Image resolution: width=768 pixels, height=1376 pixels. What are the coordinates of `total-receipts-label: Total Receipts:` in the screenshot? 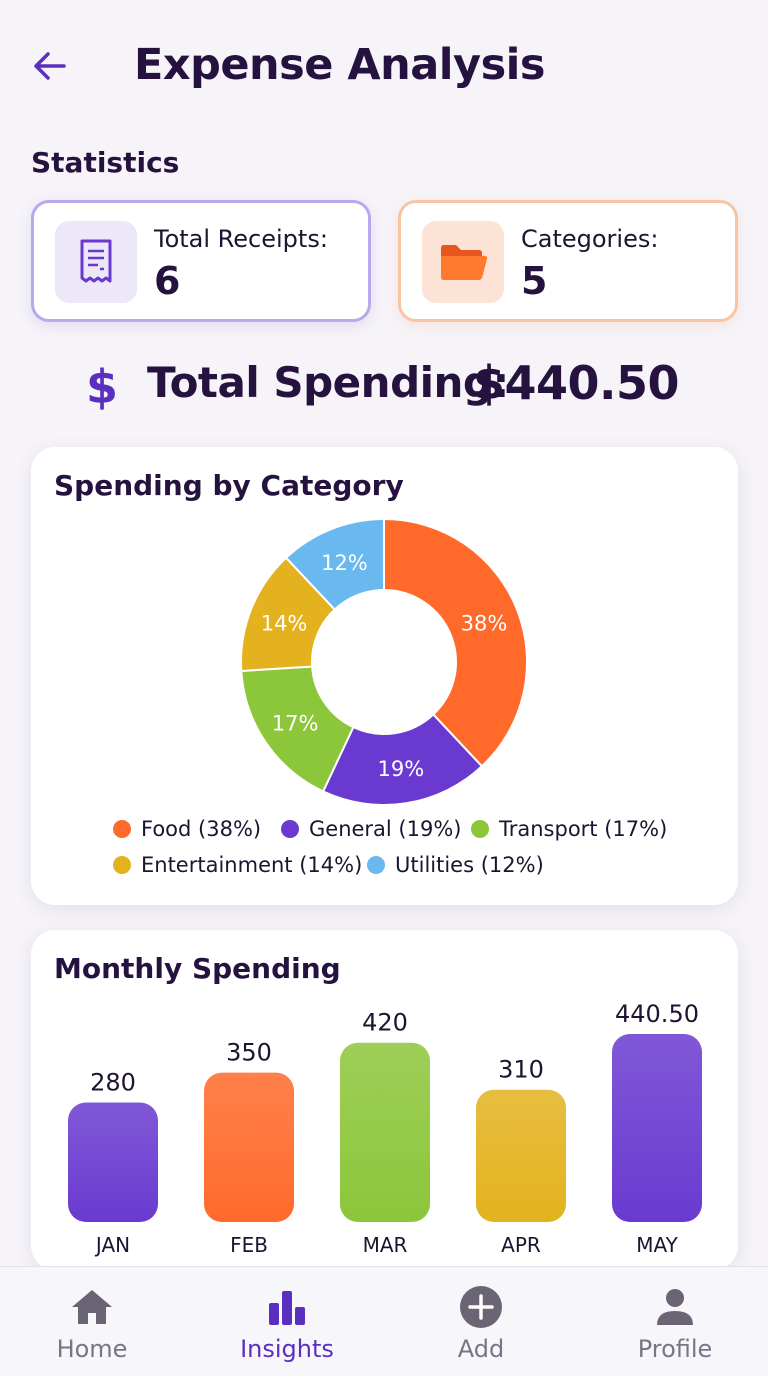 It's located at (241, 239).